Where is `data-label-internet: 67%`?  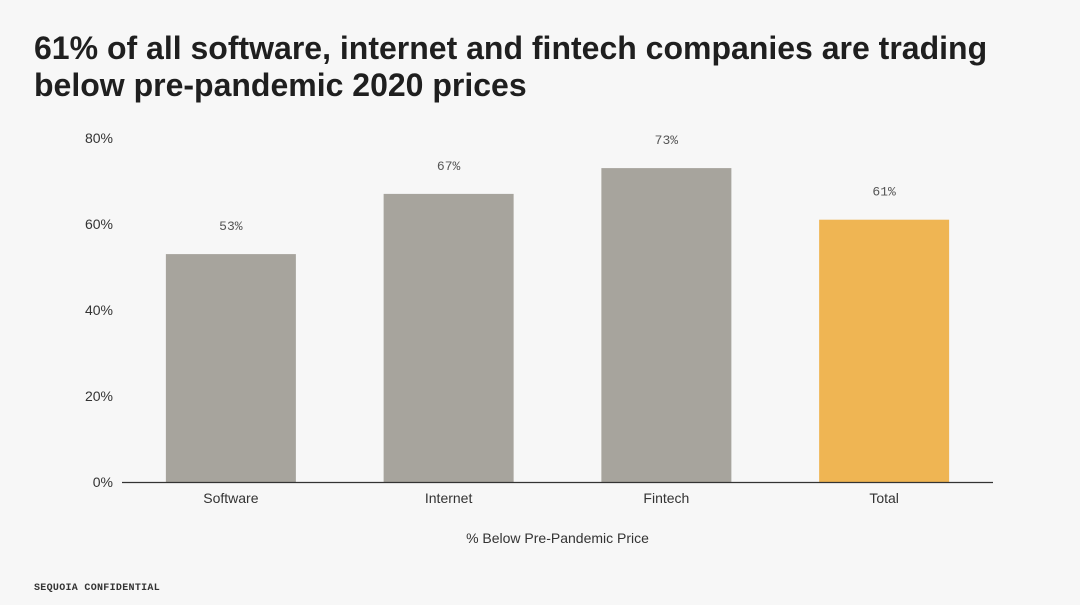
data-label-internet: 67% is located at coordinates (449, 166).